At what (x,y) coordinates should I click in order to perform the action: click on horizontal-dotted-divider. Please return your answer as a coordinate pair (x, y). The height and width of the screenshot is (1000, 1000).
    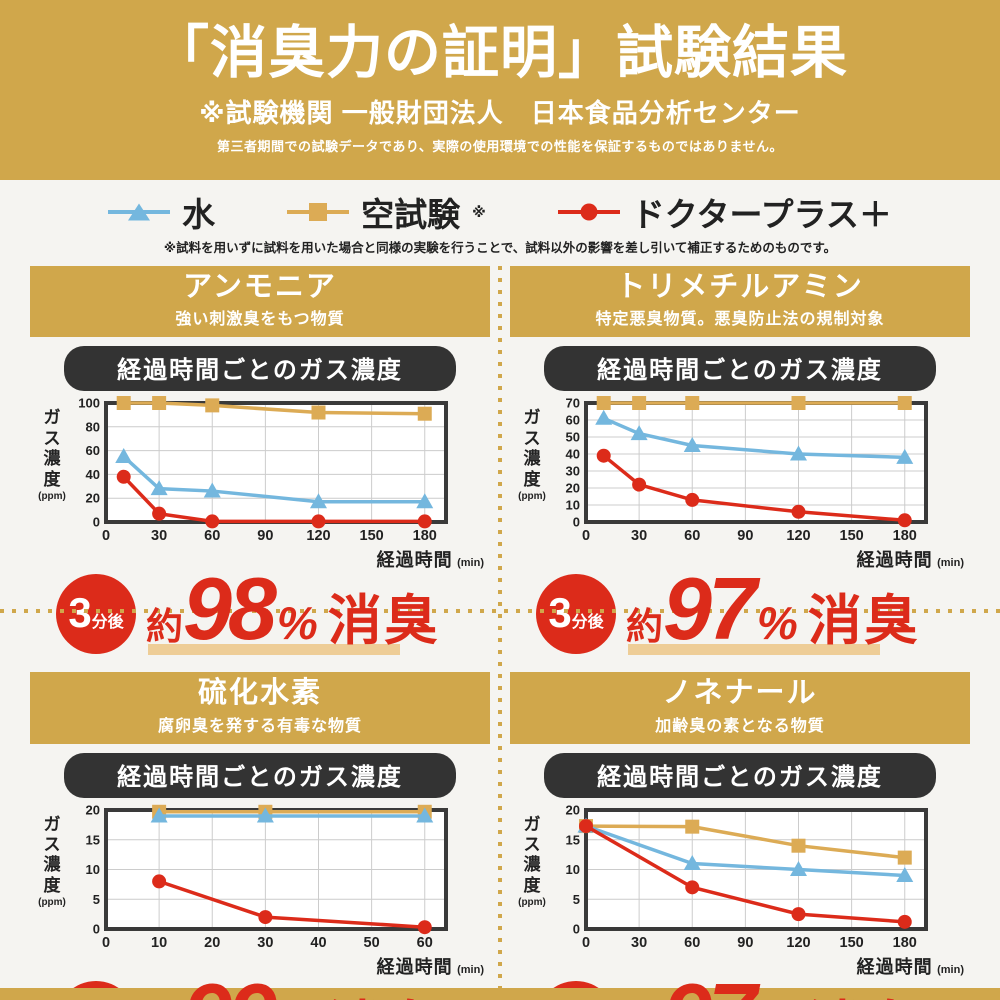
    Looking at the image, I should click on (500, 611).